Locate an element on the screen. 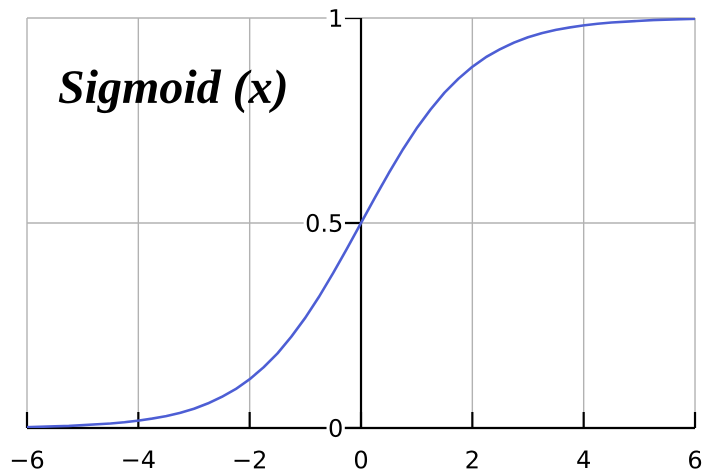 The width and height of the screenshot is (712, 476). x-tick-label: −2 is located at coordinates (249, 459).